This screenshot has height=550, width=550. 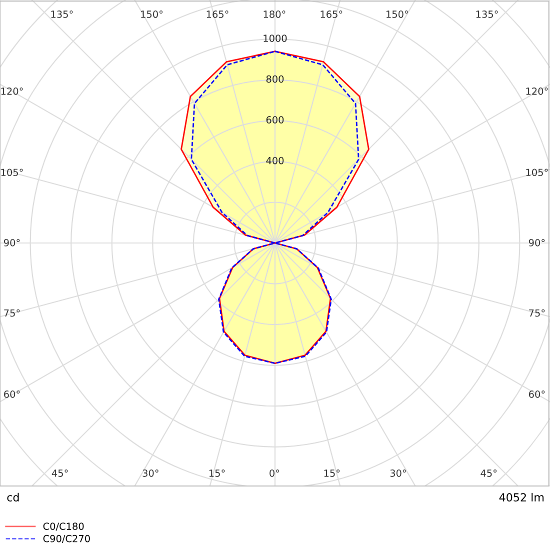 I want to click on y-tick-label: 400, so click(x=275, y=160).